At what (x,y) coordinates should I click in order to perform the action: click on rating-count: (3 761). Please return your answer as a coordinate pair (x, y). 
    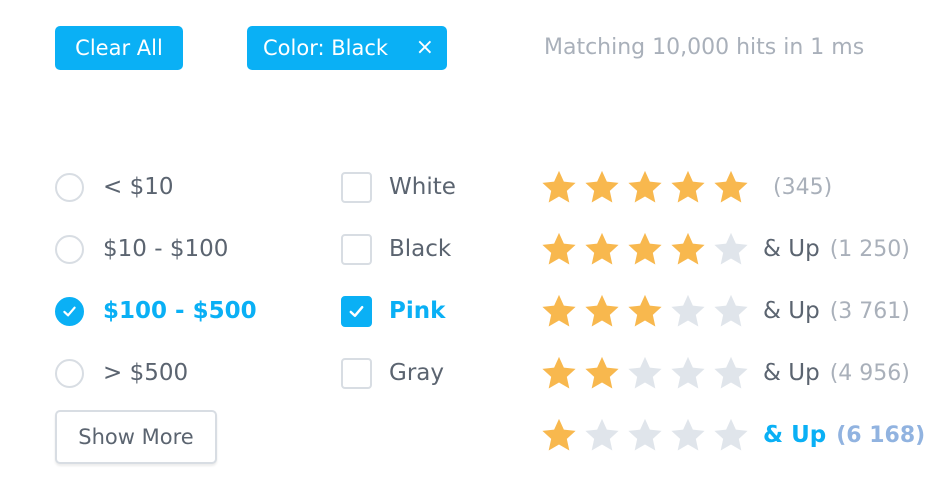
    Looking at the image, I should click on (869, 311).